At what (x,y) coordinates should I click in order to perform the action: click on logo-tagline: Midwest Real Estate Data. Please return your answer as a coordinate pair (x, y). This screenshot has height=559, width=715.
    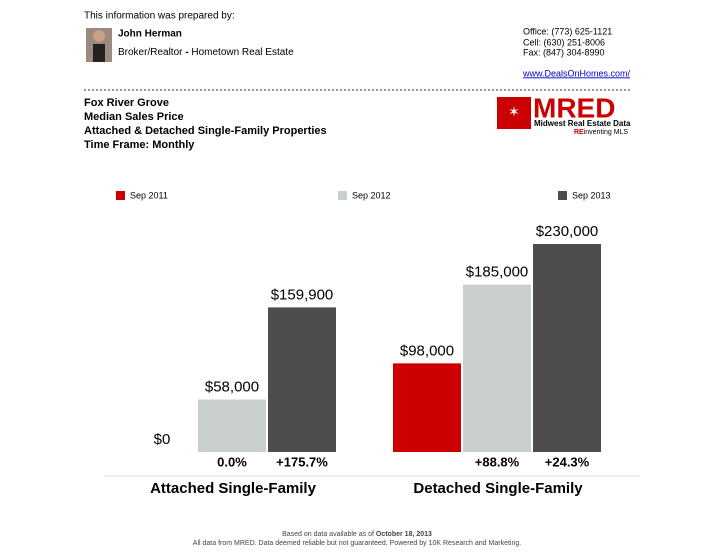
    Looking at the image, I should click on (582, 123).